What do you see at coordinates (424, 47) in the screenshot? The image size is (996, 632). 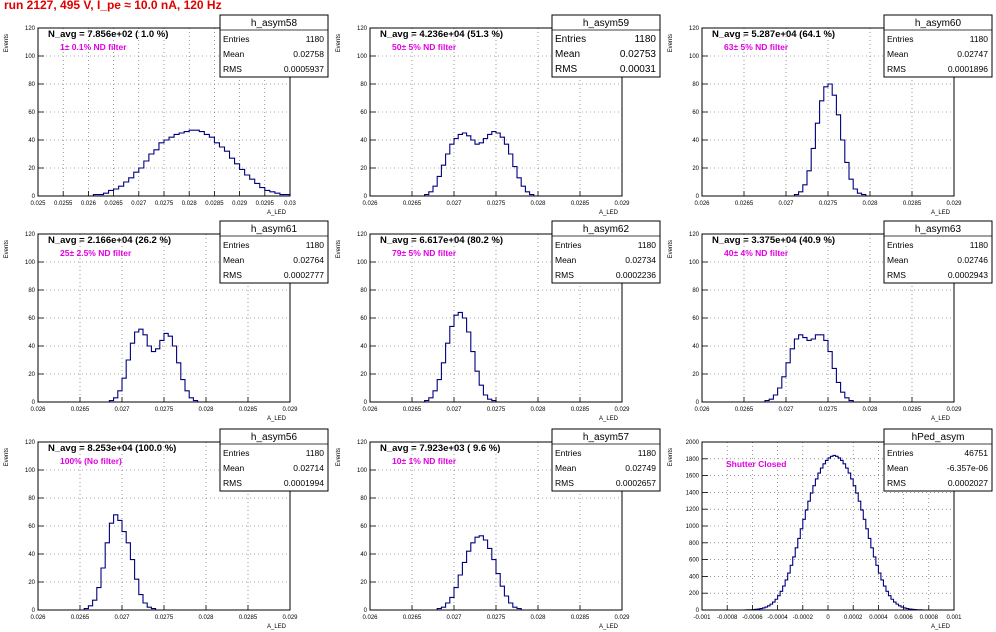 I see `filter-label: 50± 5% ND filter` at bounding box center [424, 47].